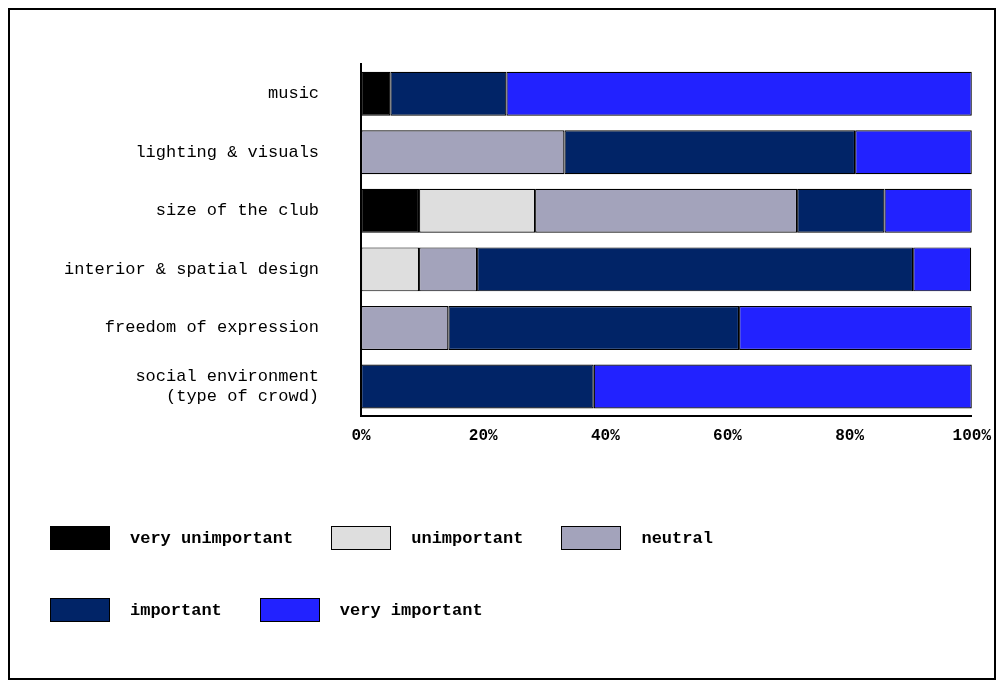 This screenshot has width=1008, height=692. What do you see at coordinates (605, 436) in the screenshot?
I see `x-tick-label: 40%` at bounding box center [605, 436].